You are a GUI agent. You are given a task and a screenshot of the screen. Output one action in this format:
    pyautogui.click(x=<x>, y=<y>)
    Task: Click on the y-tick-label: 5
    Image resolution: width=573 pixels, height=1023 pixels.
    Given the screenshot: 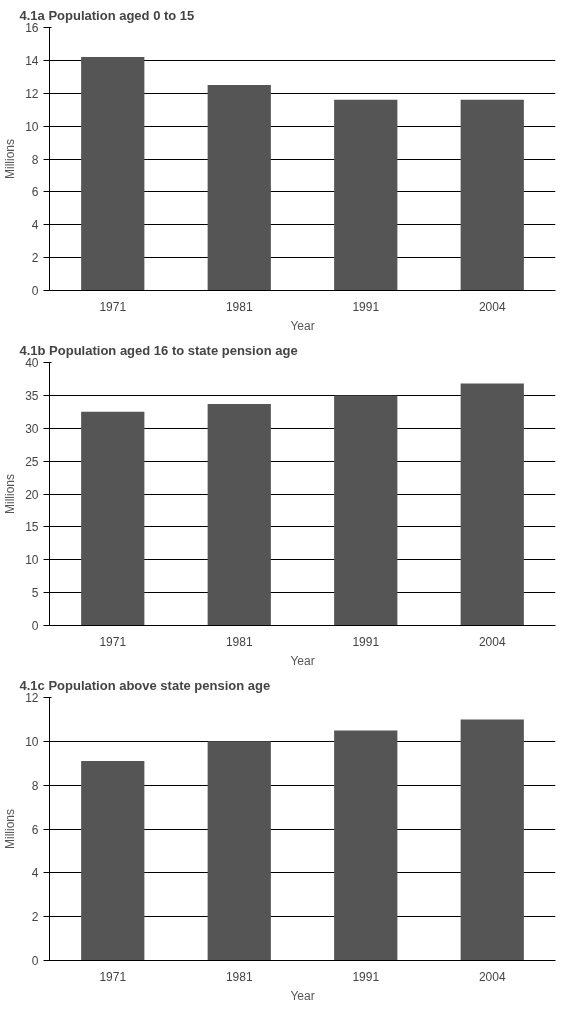 What is the action you would take?
    pyautogui.click(x=35, y=593)
    